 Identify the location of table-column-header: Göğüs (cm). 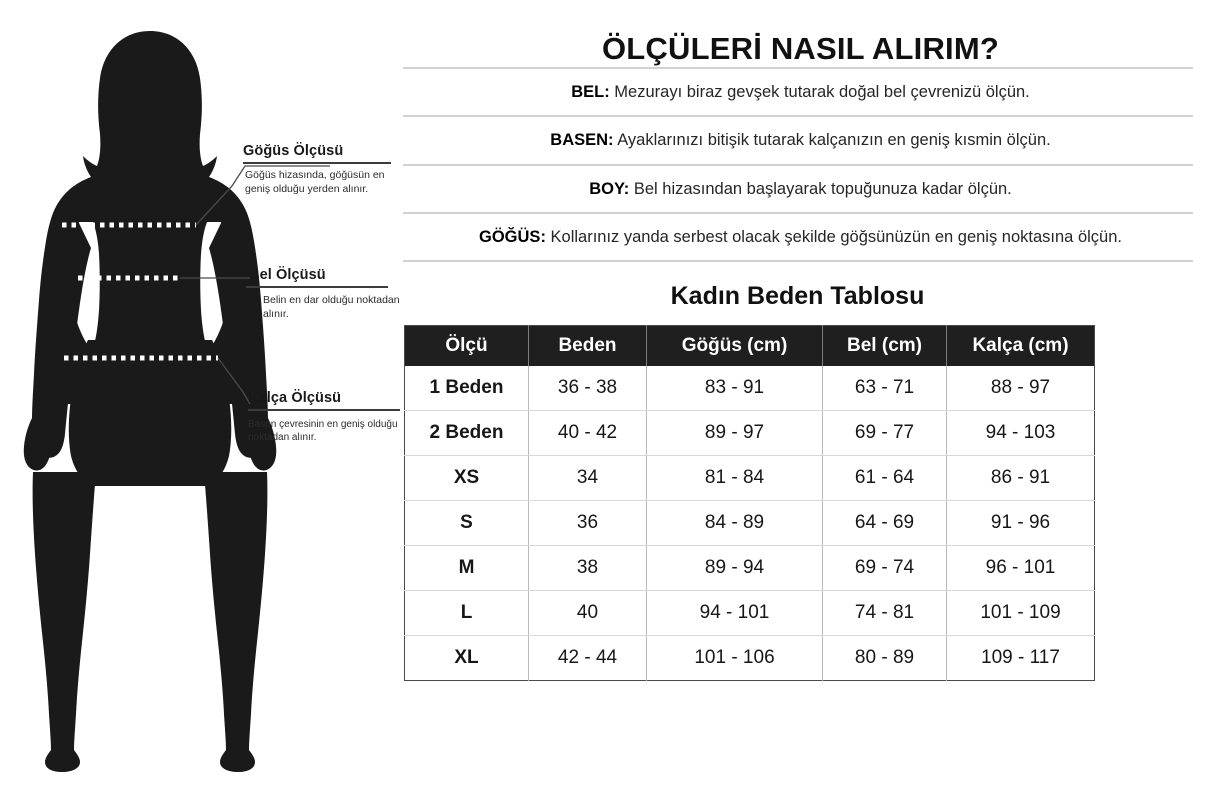
(734, 346).